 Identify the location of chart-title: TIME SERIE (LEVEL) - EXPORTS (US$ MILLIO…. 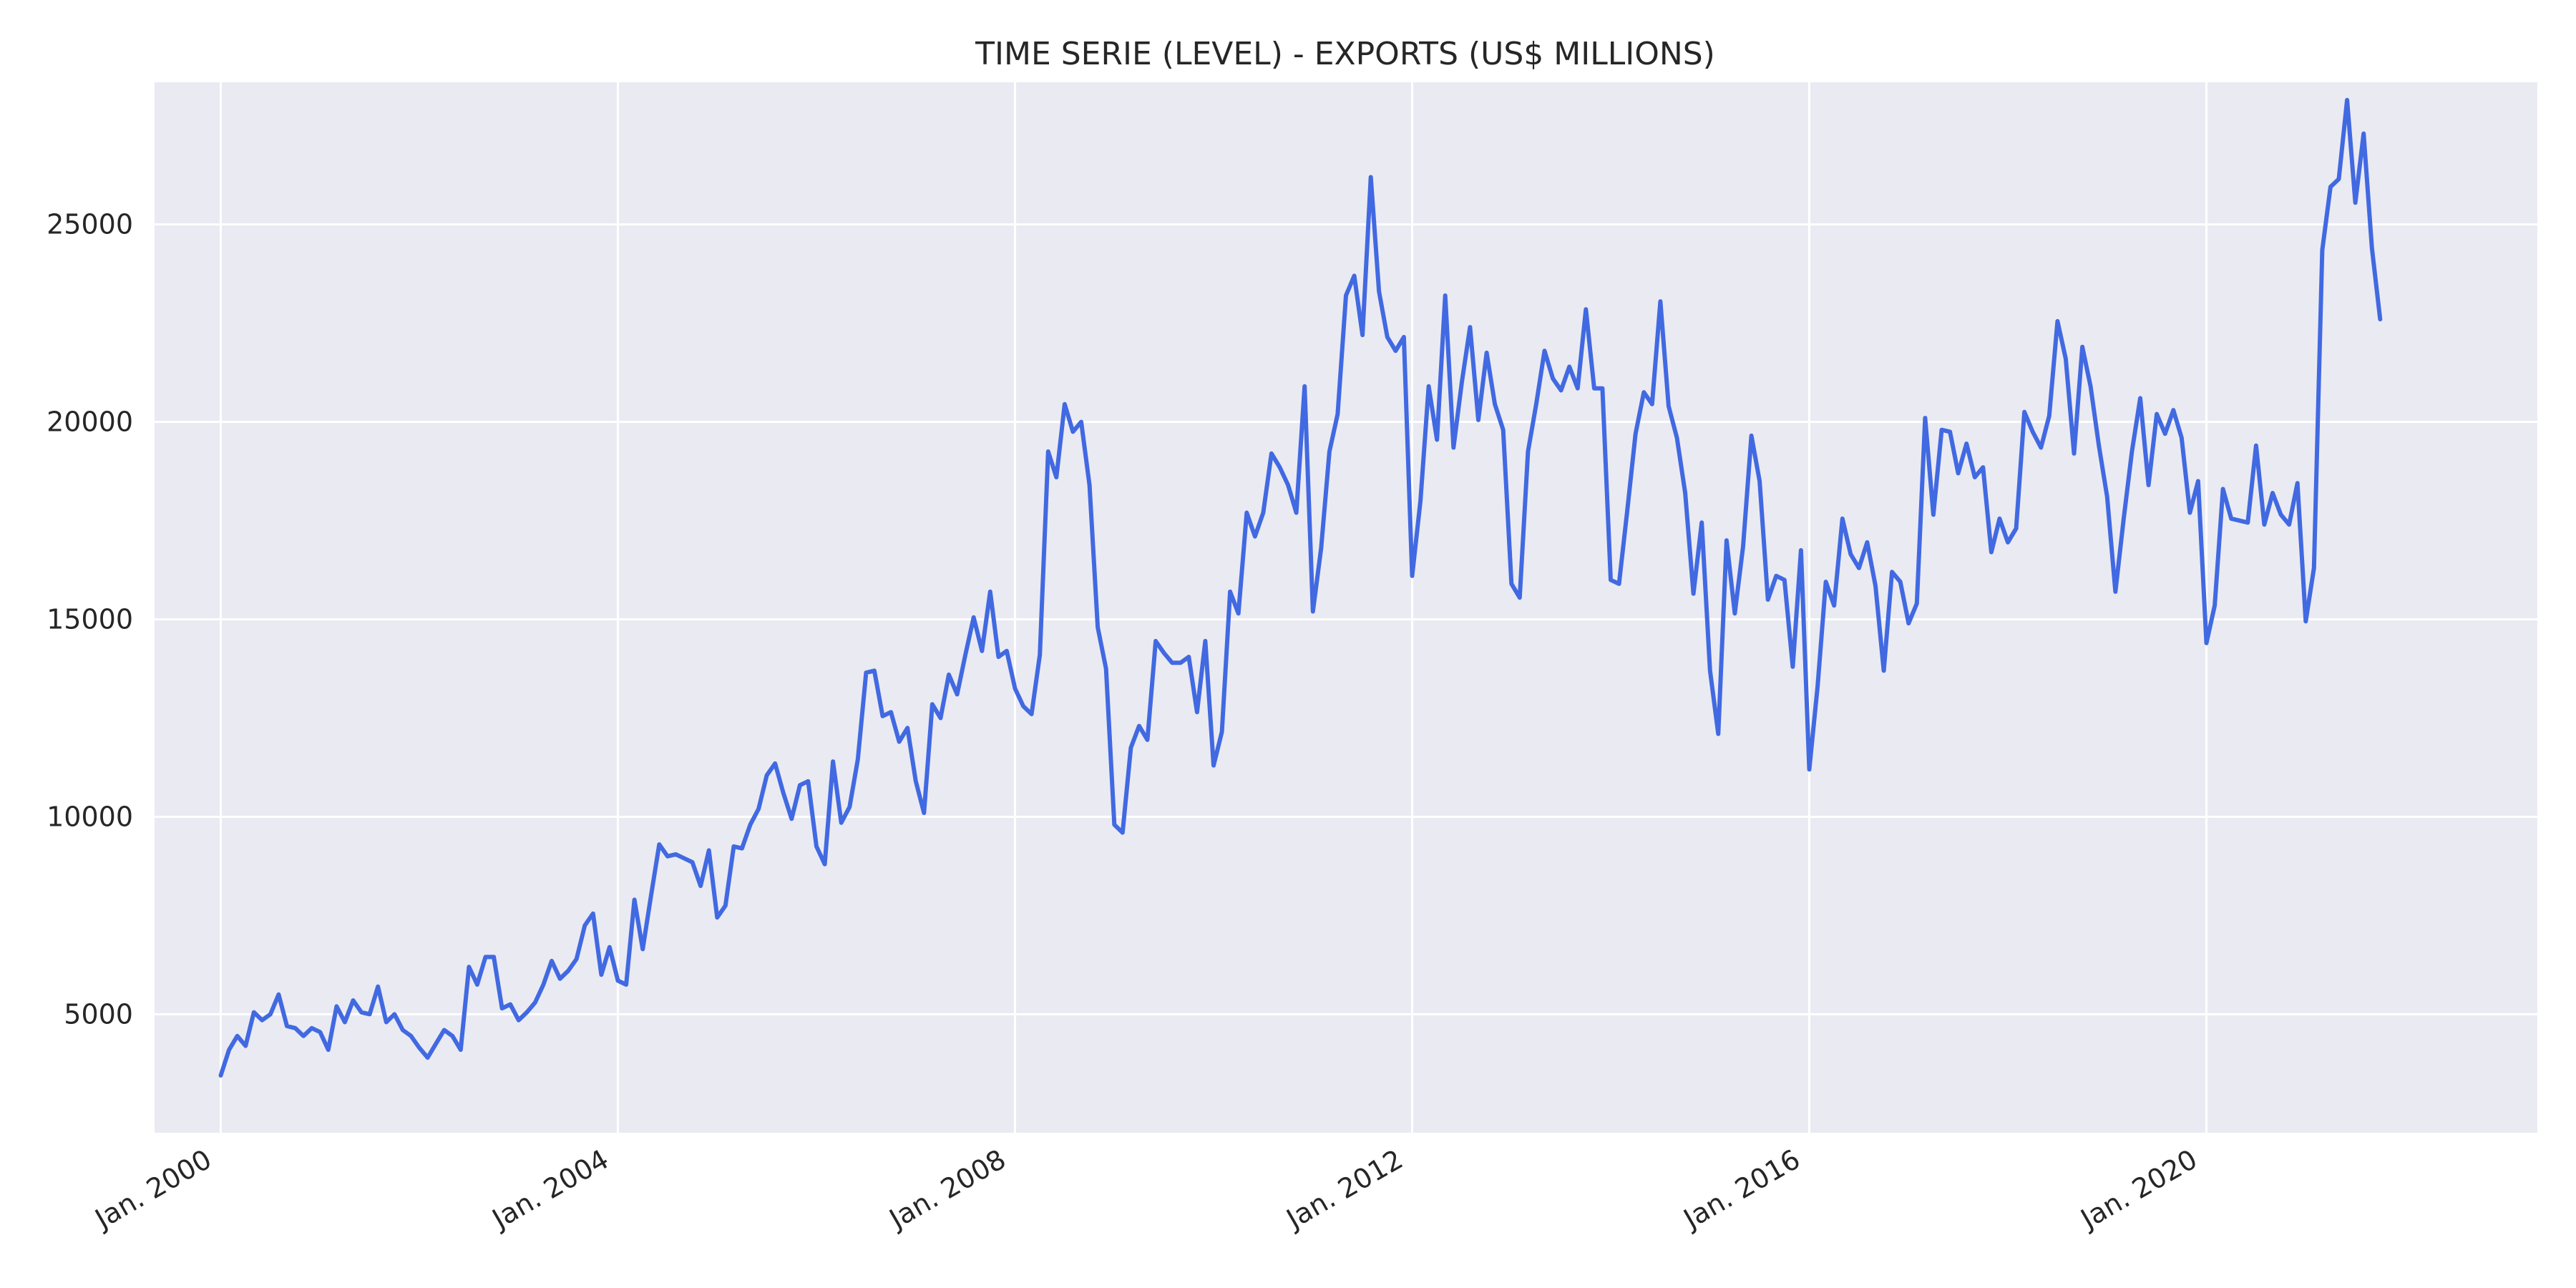
(1345, 54).